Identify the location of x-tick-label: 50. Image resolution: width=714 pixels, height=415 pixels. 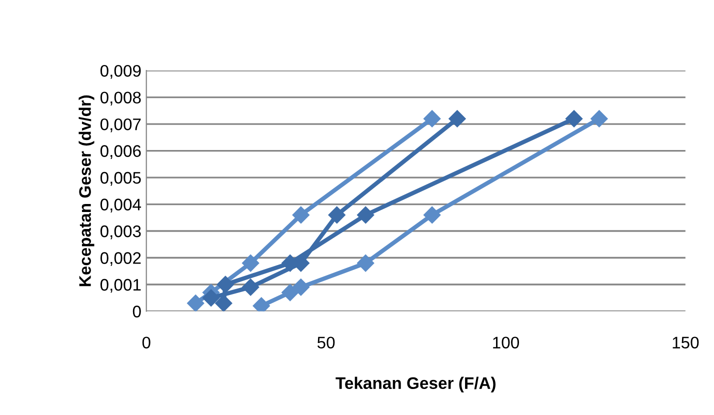
(326, 342).